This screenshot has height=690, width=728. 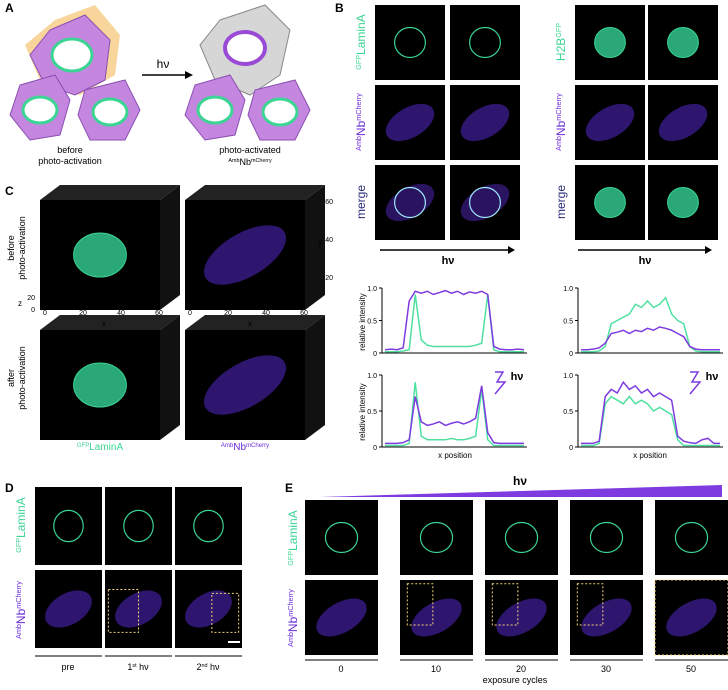 I want to click on label: 50, so click(x=691, y=669).